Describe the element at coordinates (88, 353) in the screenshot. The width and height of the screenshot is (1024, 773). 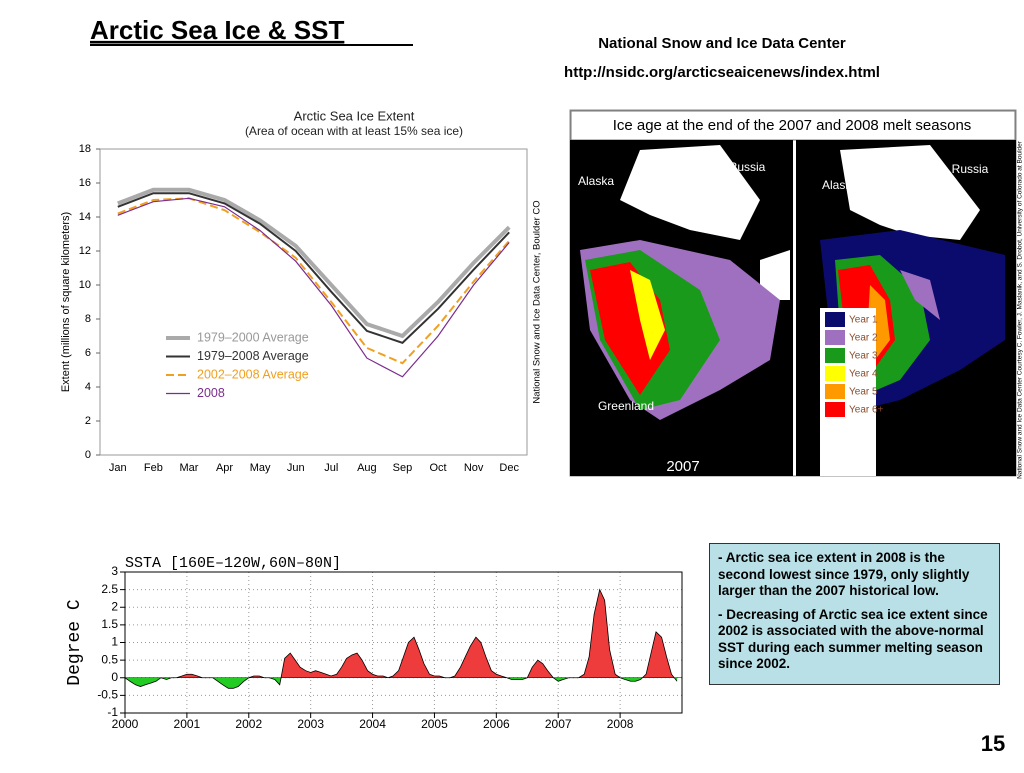
I see `y-tick-label: 6` at that location.